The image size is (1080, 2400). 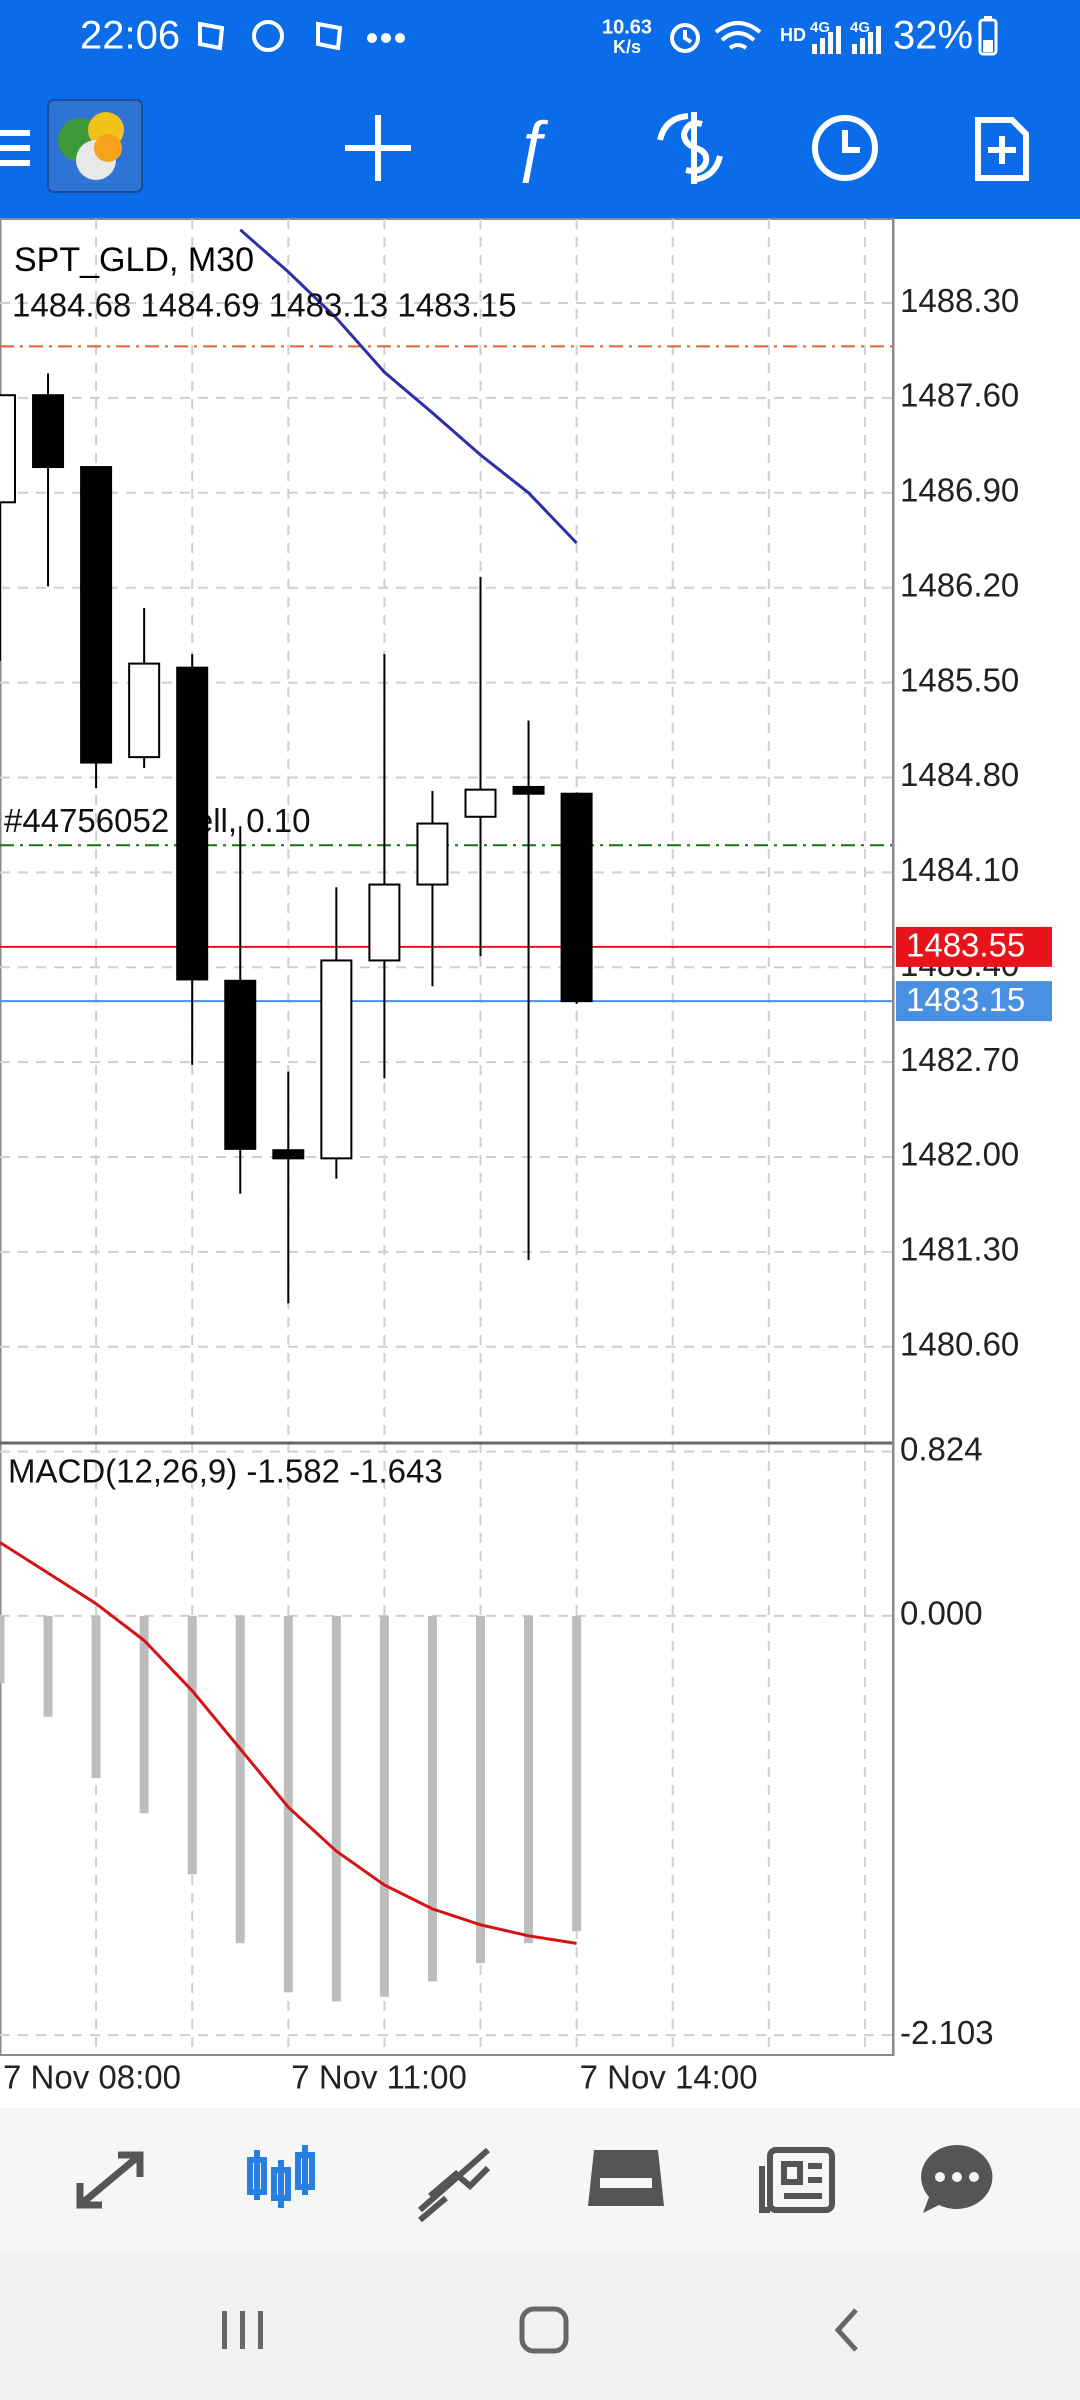 I want to click on recent-apps-button, so click(x=242, y=2330).